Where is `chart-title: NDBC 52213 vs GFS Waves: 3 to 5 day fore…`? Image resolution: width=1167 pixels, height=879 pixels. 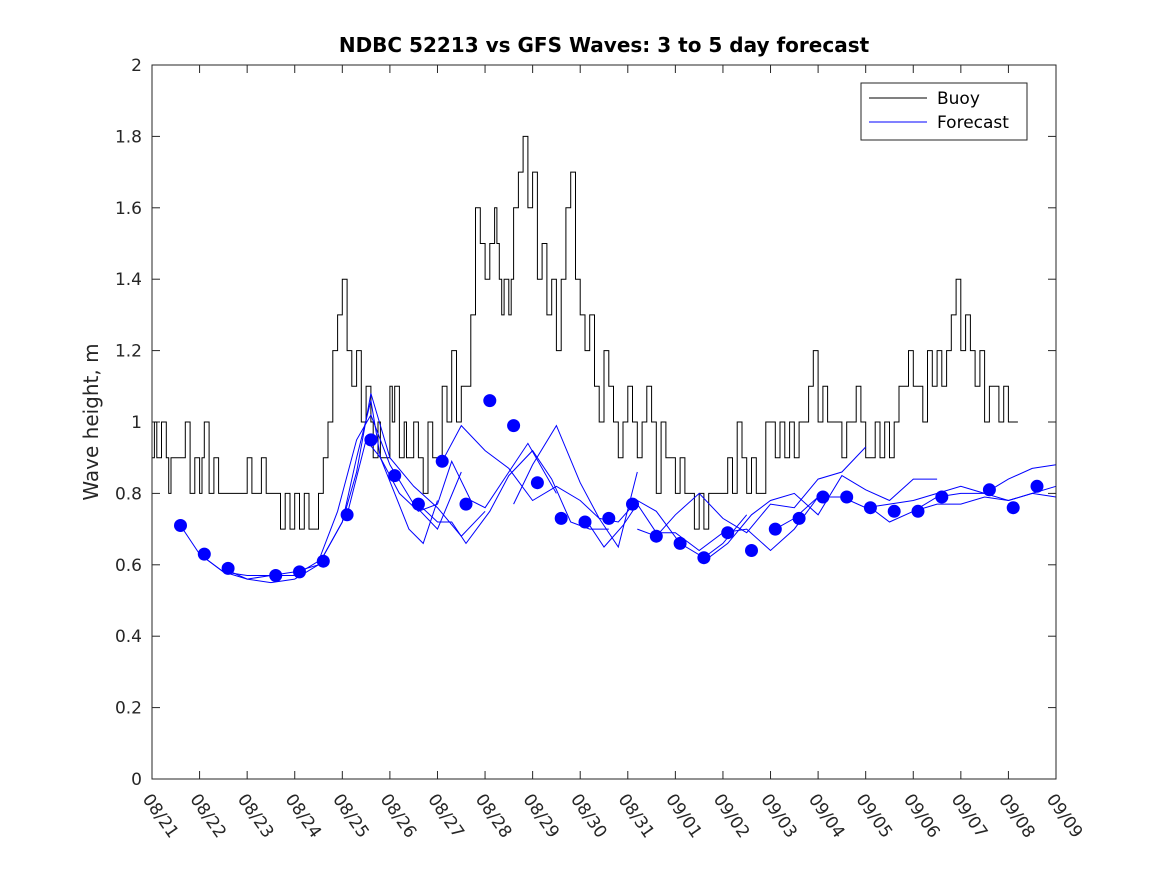 chart-title: NDBC 52213 vs GFS Waves: 3 to 5 day fore… is located at coordinates (604, 45).